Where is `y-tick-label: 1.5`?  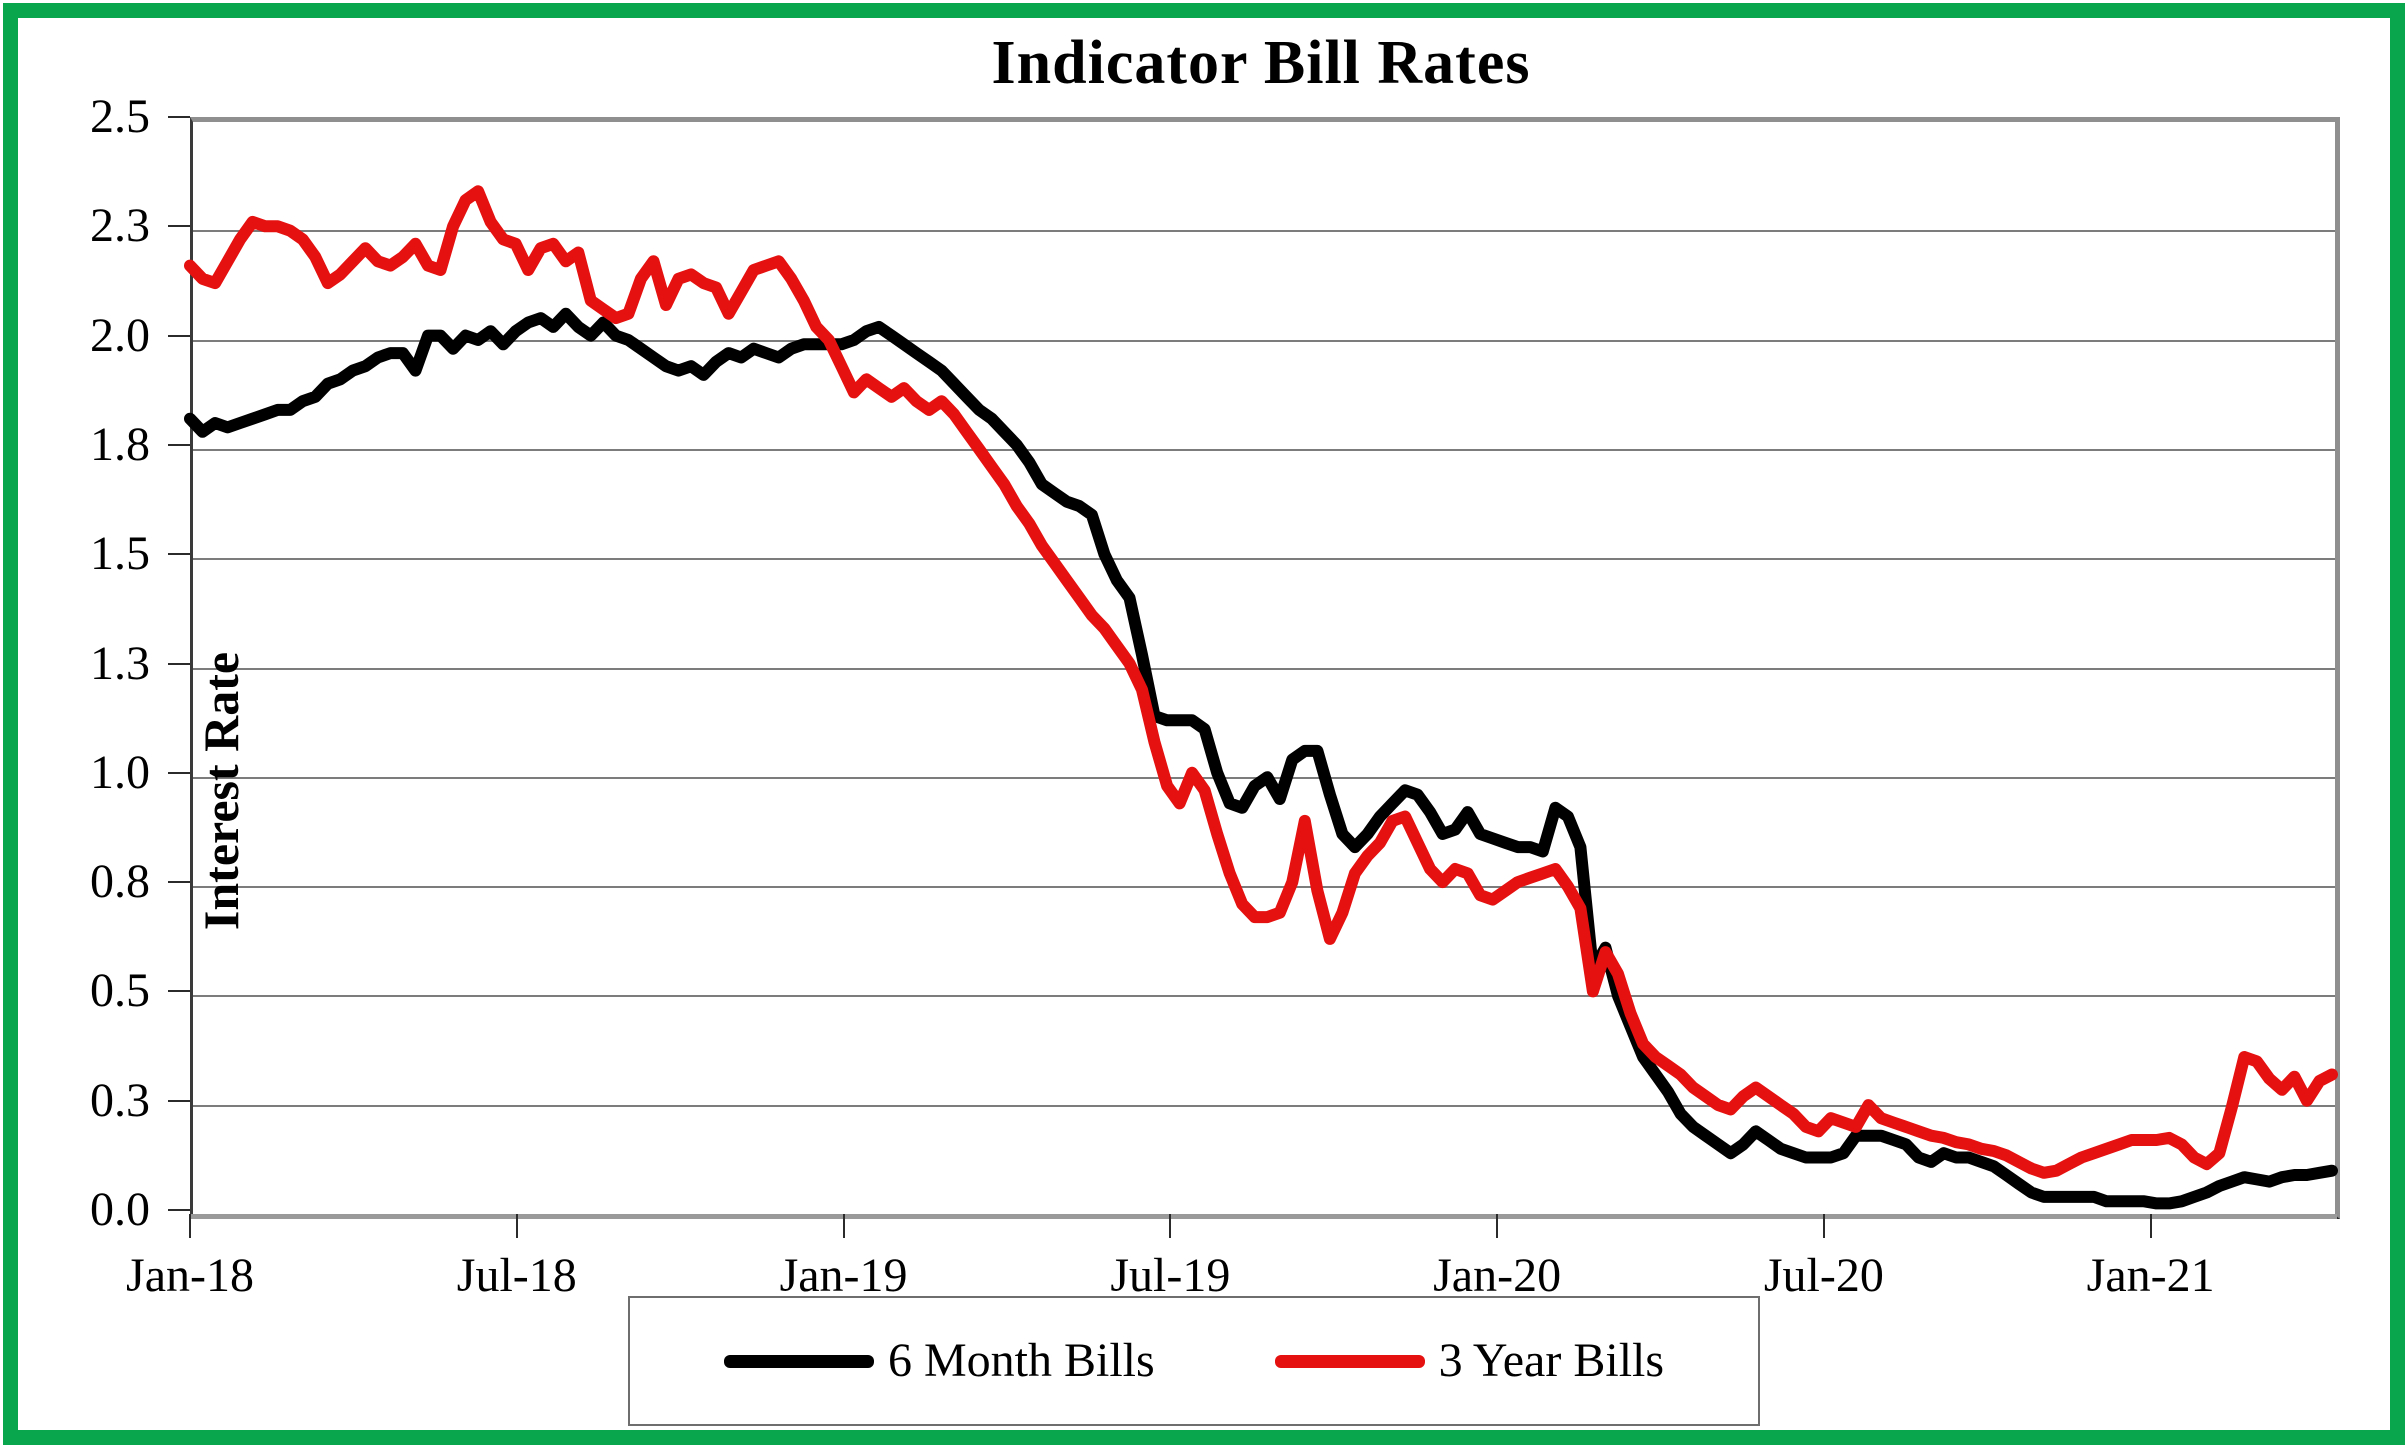 y-tick-label: 1.5 is located at coordinates (120, 554).